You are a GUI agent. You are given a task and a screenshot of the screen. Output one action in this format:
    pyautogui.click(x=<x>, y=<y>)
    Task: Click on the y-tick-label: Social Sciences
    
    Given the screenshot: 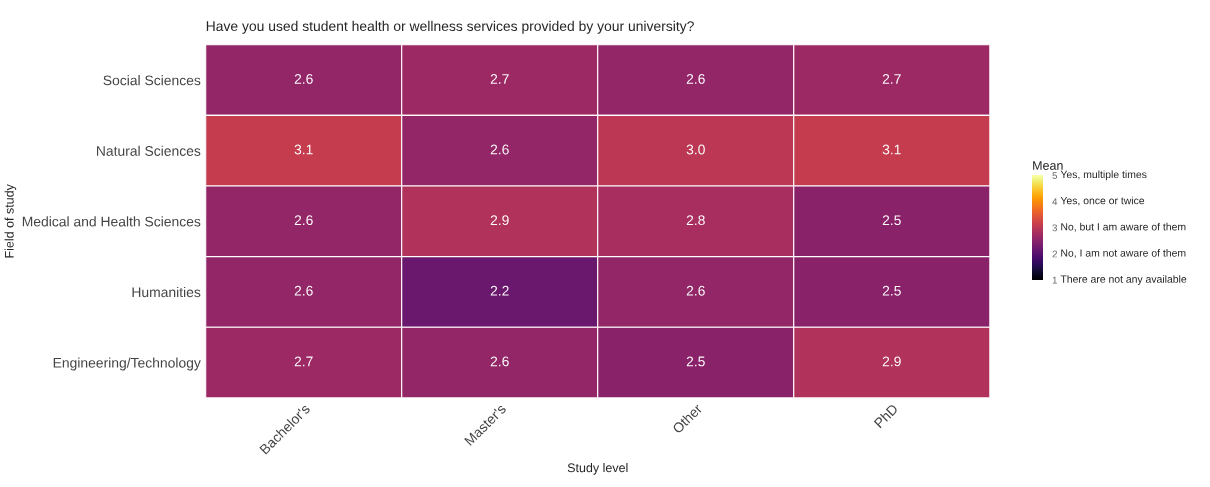 What is the action you would take?
    pyautogui.click(x=152, y=80)
    